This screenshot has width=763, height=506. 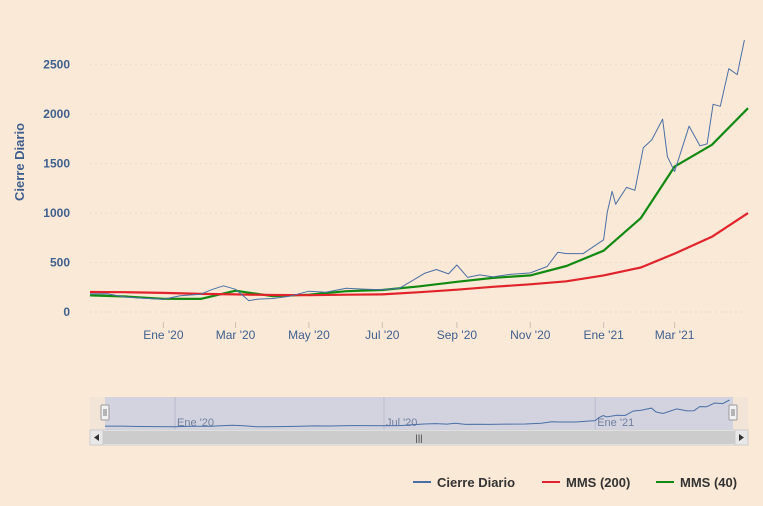 What do you see at coordinates (19, 162) in the screenshot?
I see `y-axis-title: Cierre Diario` at bounding box center [19, 162].